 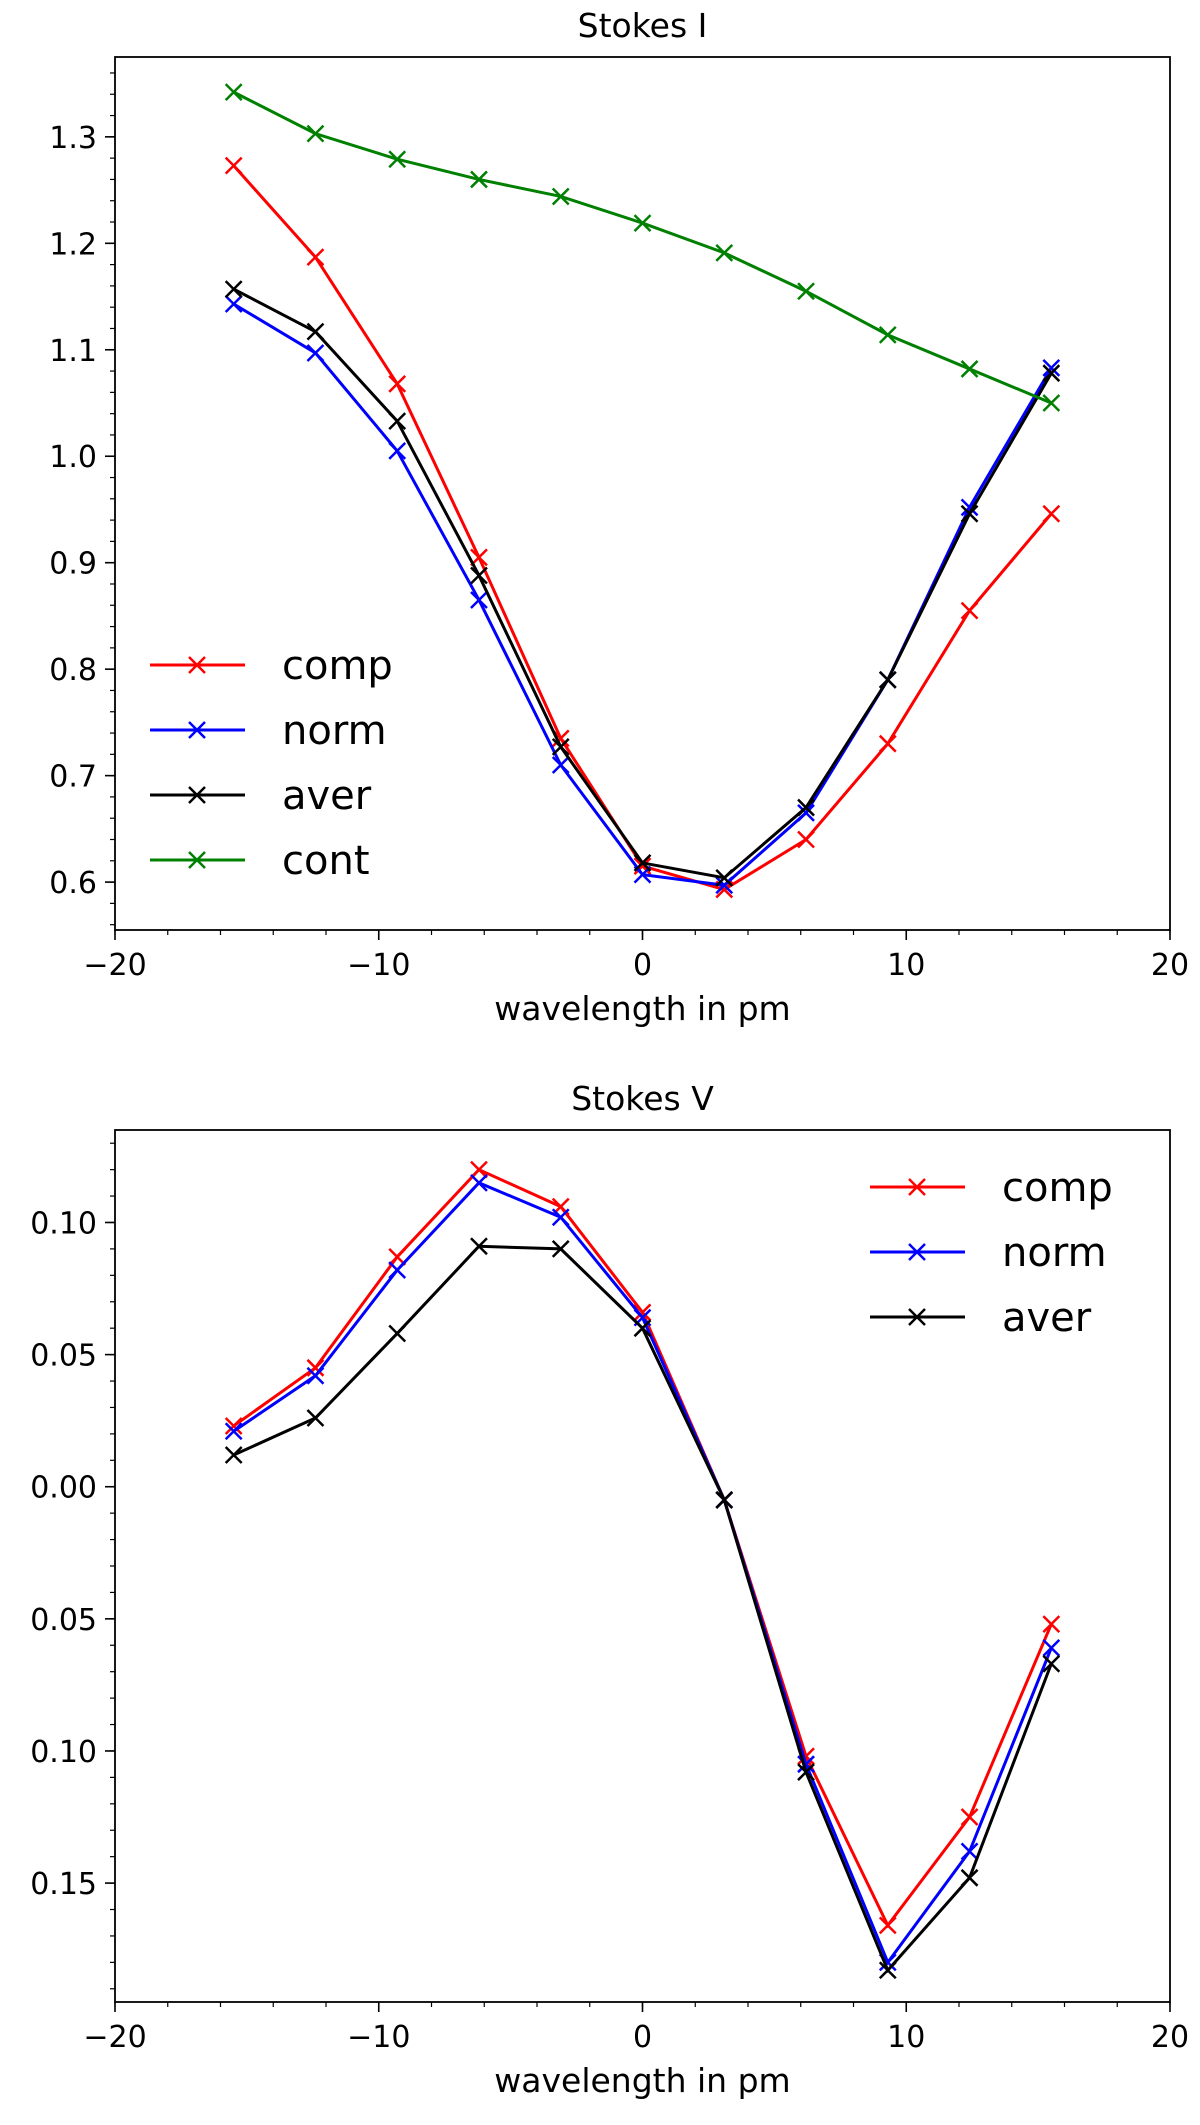 I want to click on y-tick-label: 0.7, so click(x=73, y=777).